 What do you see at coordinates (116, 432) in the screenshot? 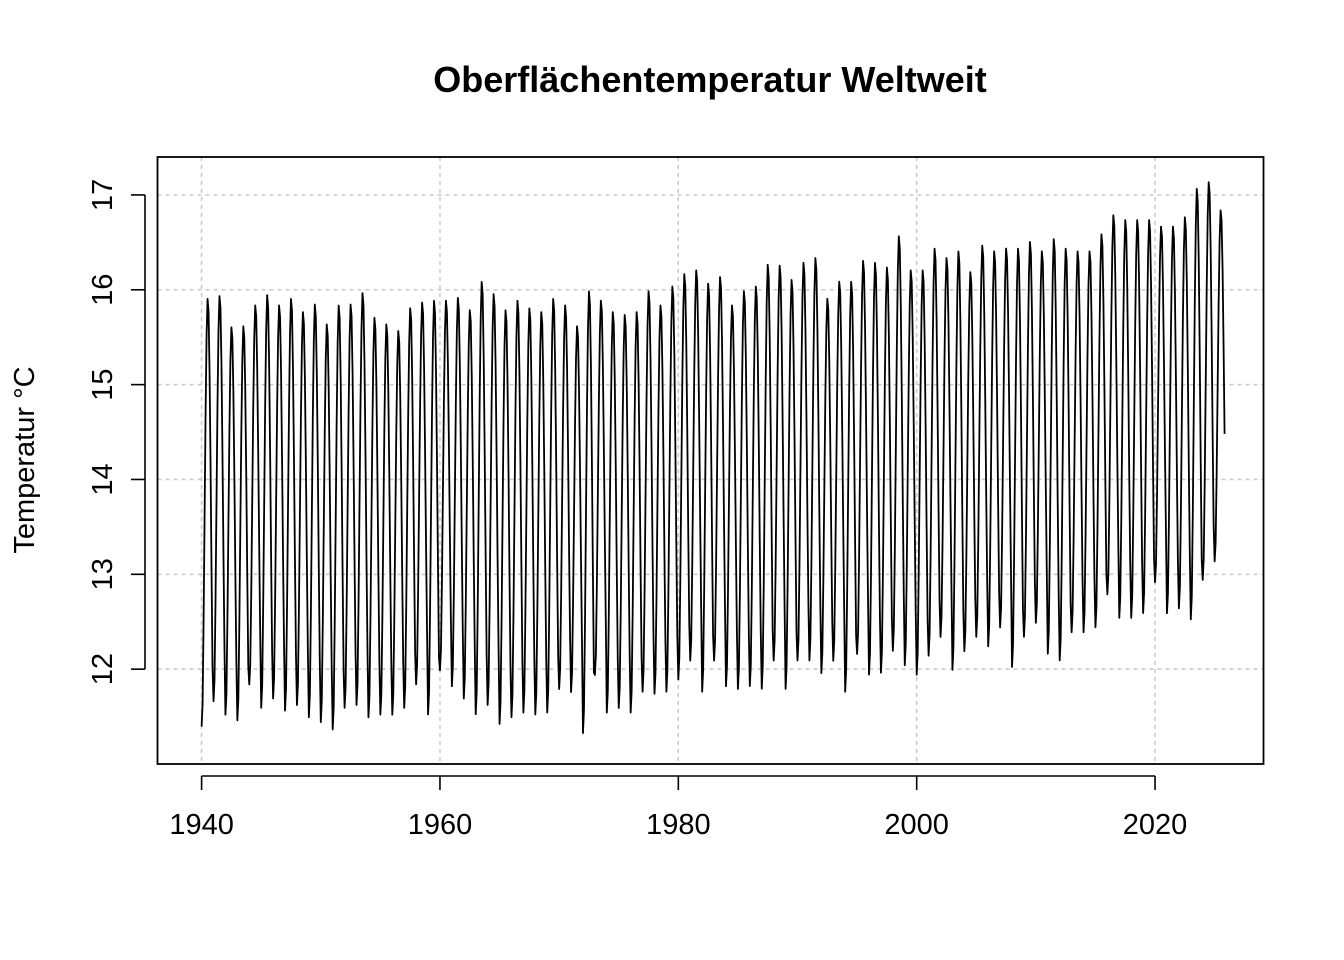
I see `y-axis: 12 13 14 15 16 17` at bounding box center [116, 432].